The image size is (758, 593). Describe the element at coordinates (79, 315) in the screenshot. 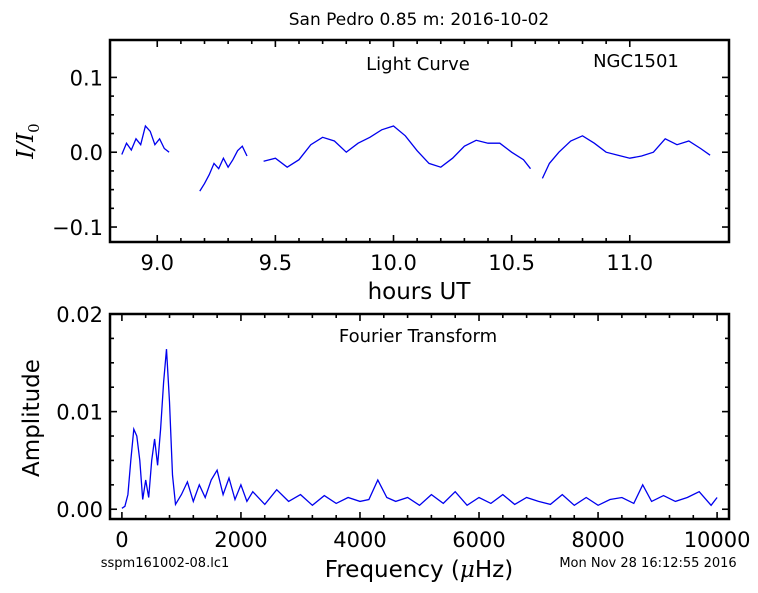

I see `fourier-ytick-label: 0.02` at that location.